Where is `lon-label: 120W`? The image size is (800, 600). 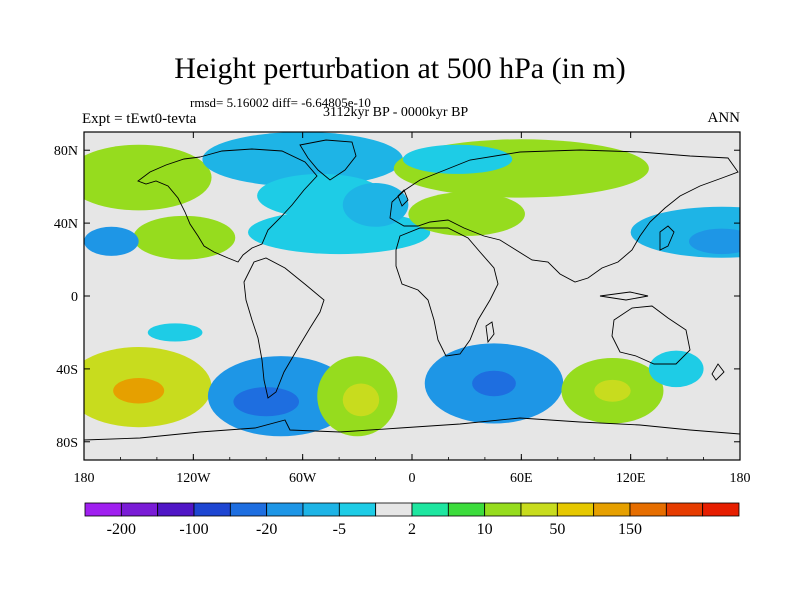
lon-label: 120W is located at coordinates (193, 478).